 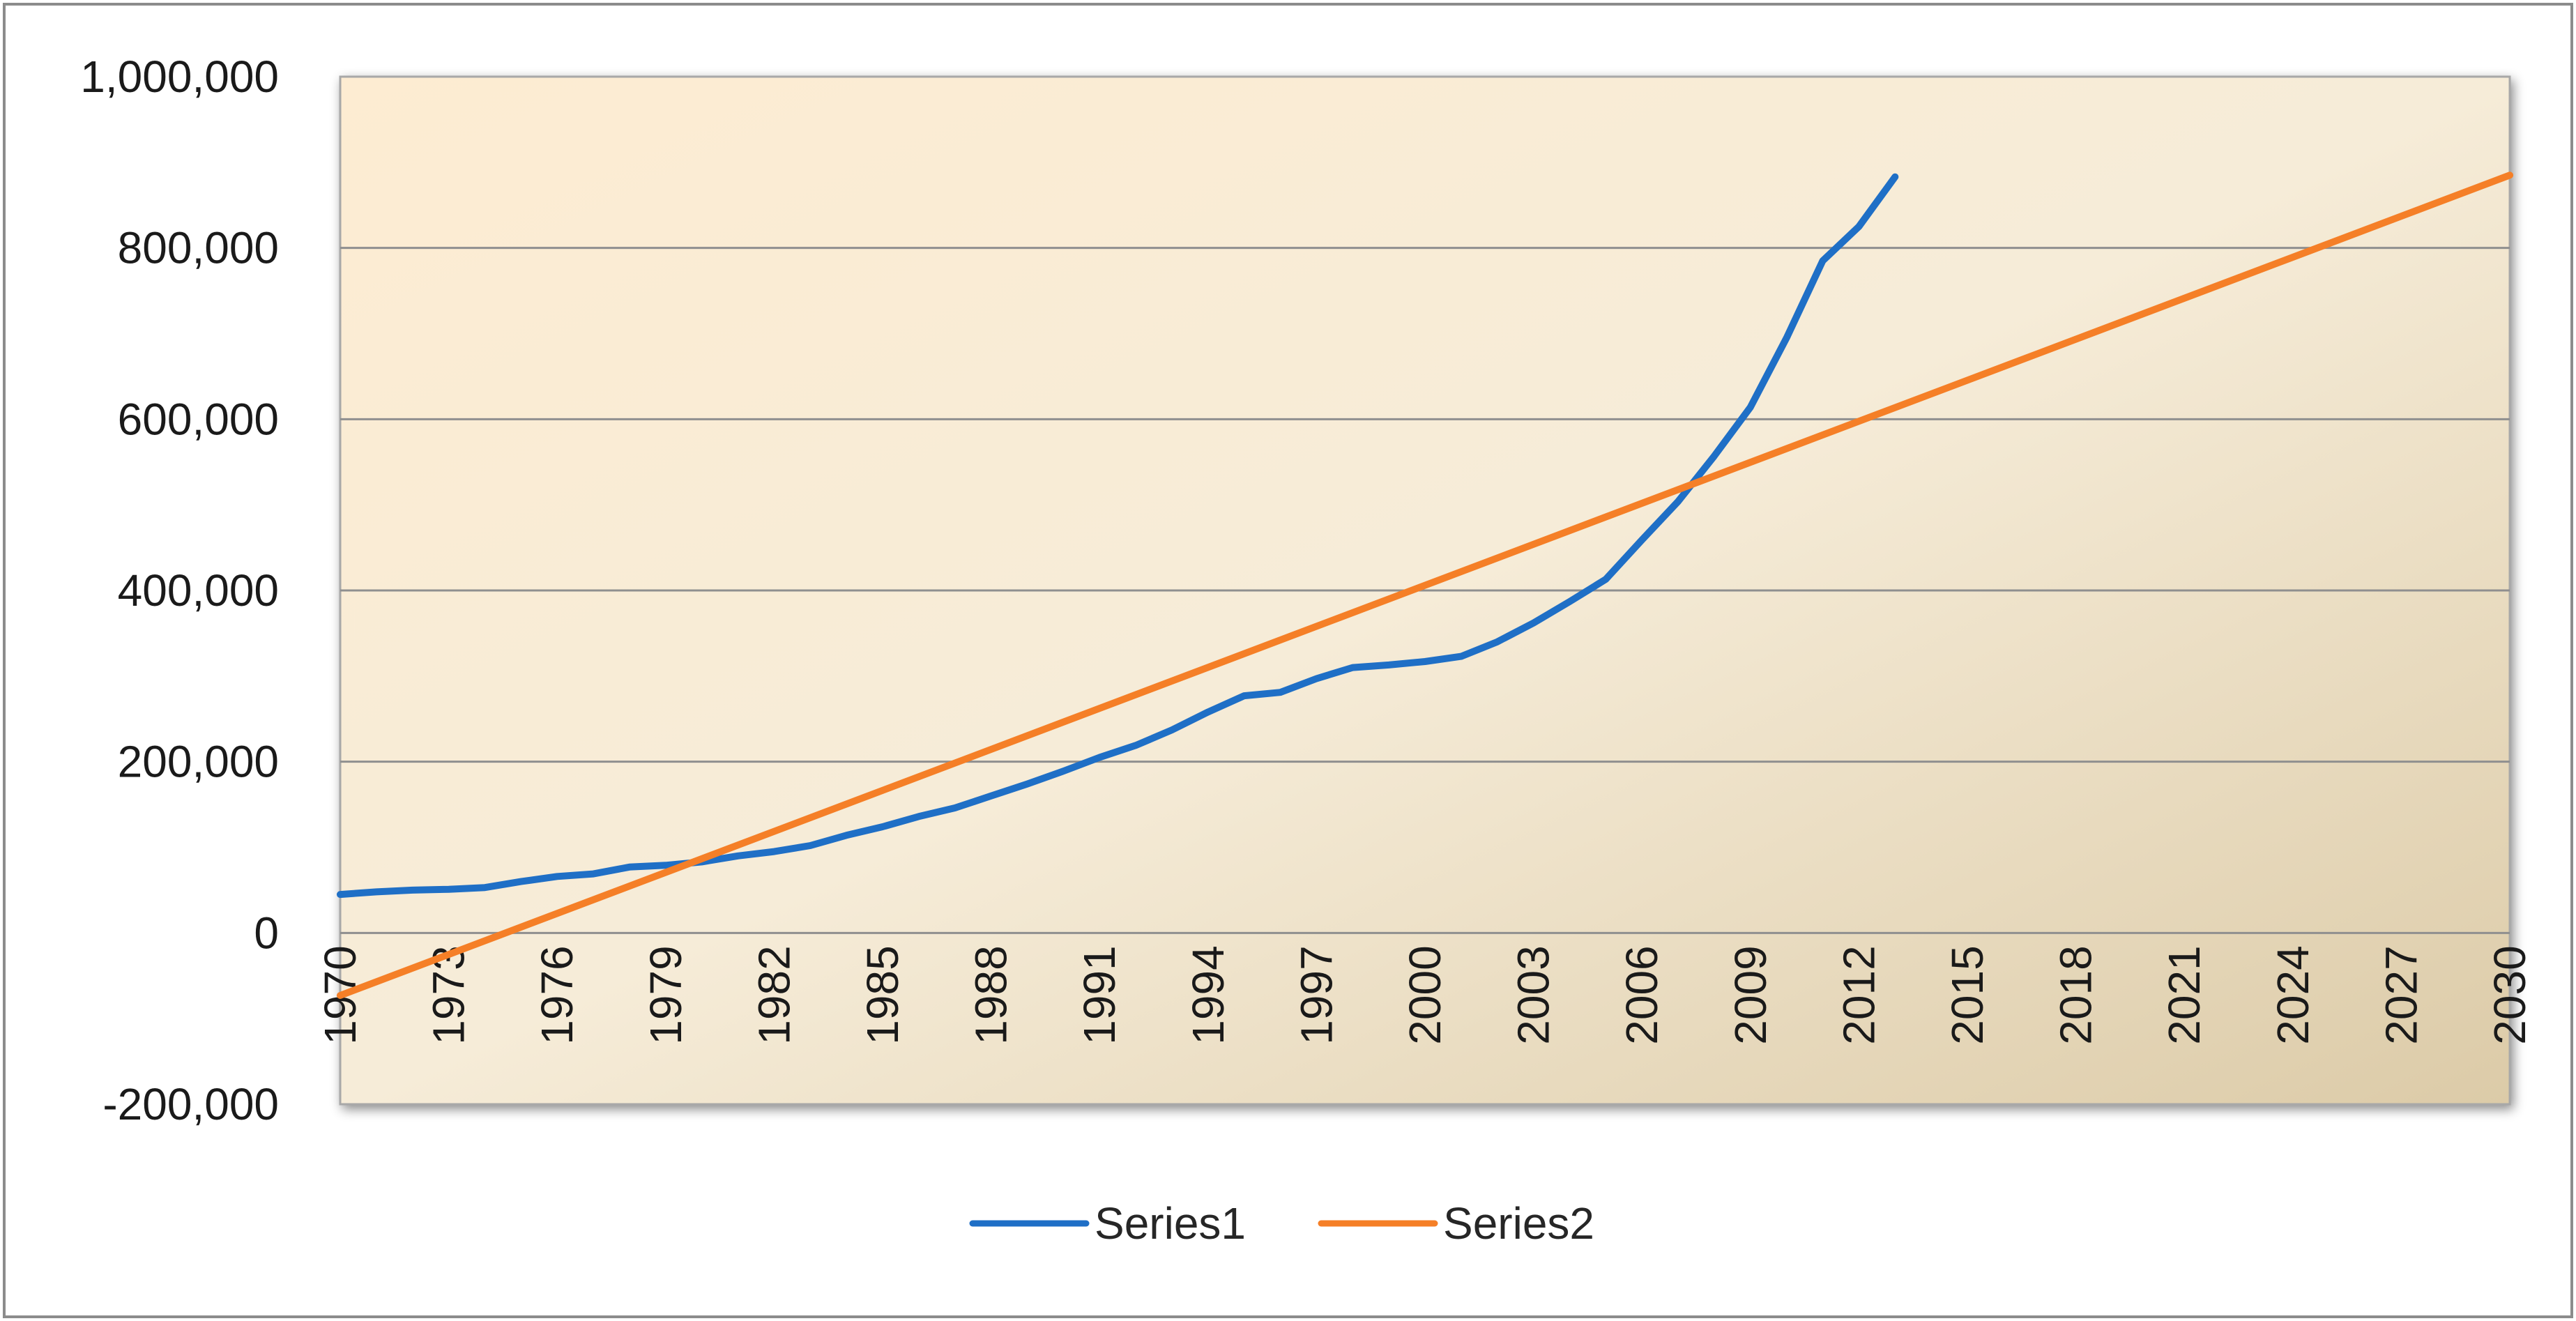 I want to click on y-tick-label: 400,000, so click(x=199, y=590).